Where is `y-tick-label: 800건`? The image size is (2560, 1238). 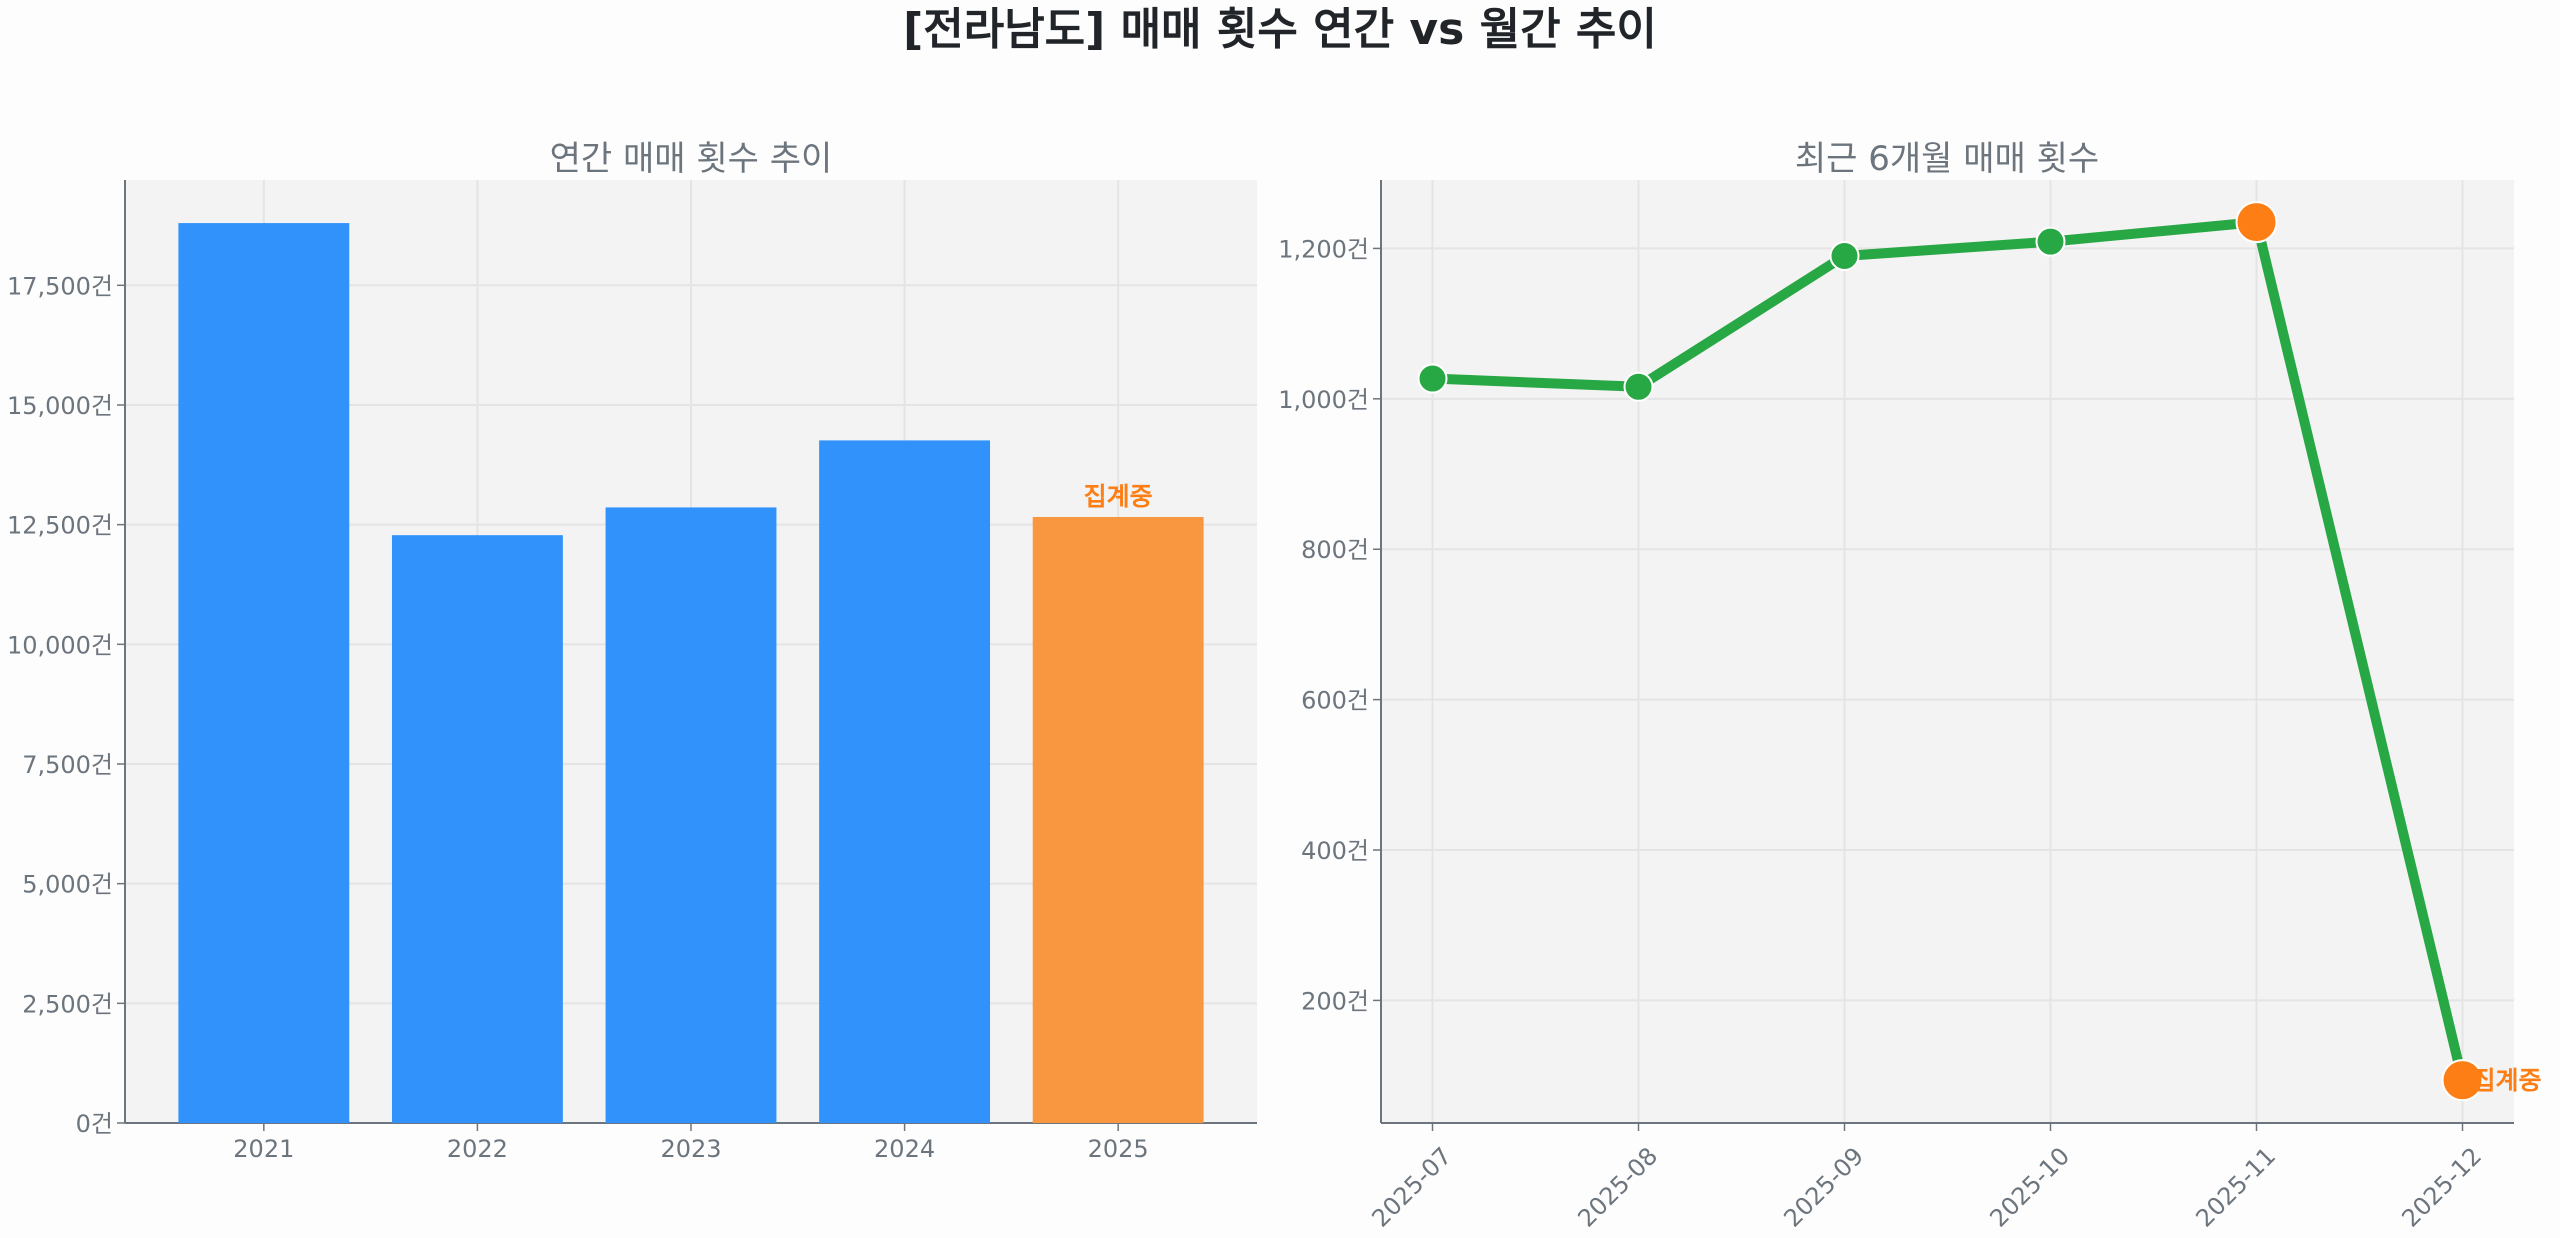
y-tick-label: 800건 is located at coordinates (1335, 550).